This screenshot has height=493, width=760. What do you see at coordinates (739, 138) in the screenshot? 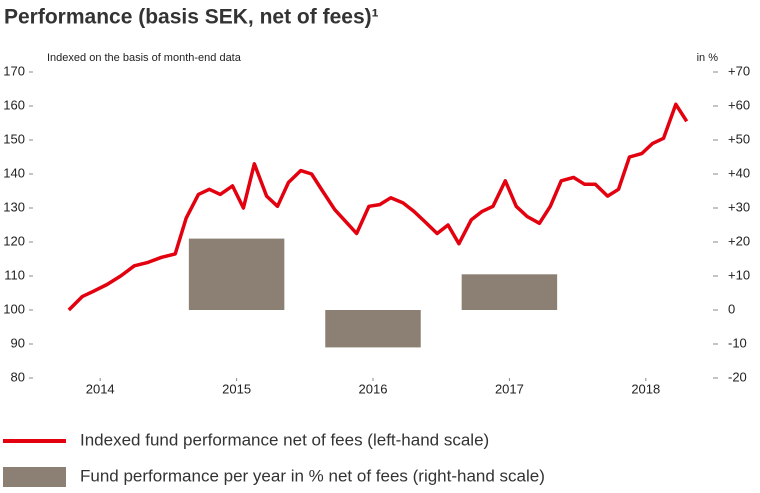
I see `y2-tick-label: +50` at bounding box center [739, 138].